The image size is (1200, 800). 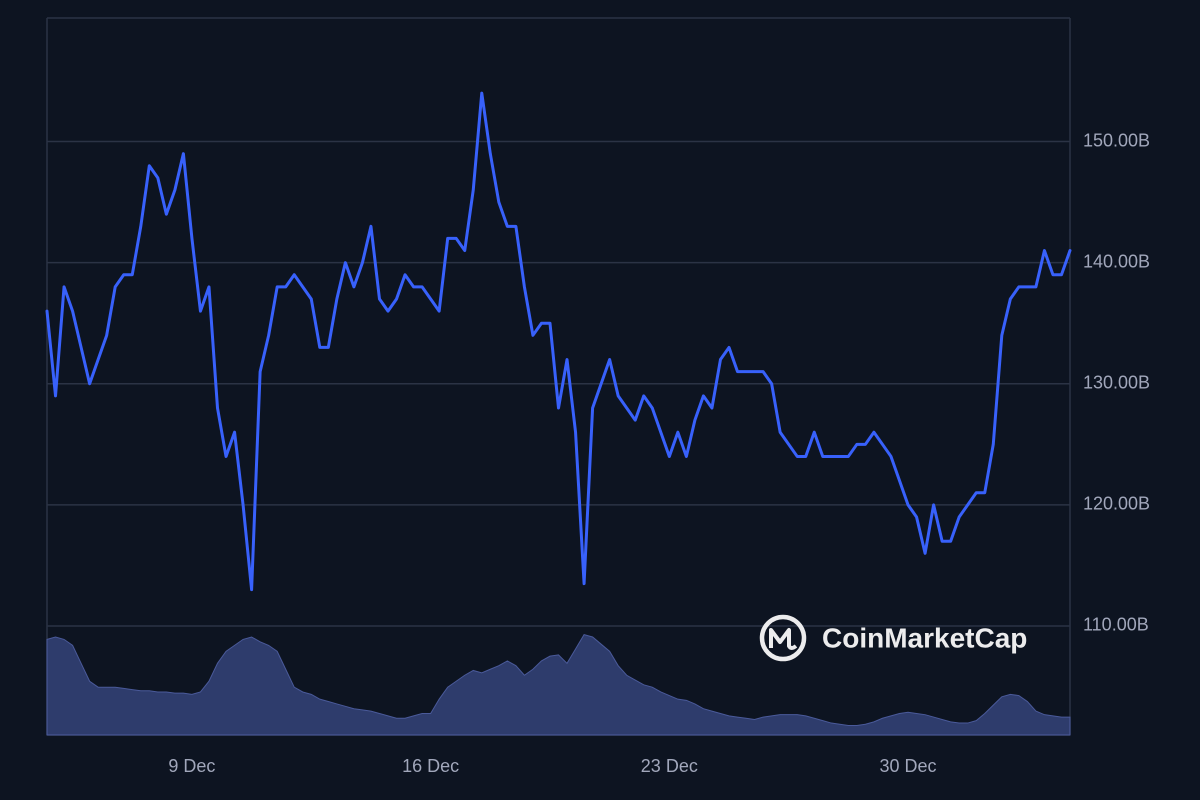 I want to click on y-tick-label: 120.00B, so click(x=1116, y=504).